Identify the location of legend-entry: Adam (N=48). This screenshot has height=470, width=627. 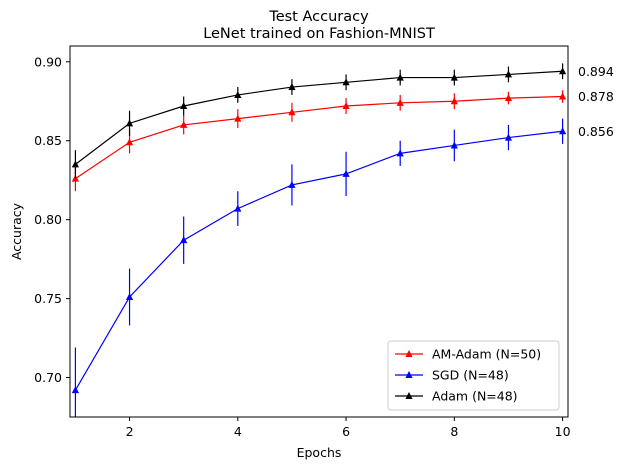
(475, 396).